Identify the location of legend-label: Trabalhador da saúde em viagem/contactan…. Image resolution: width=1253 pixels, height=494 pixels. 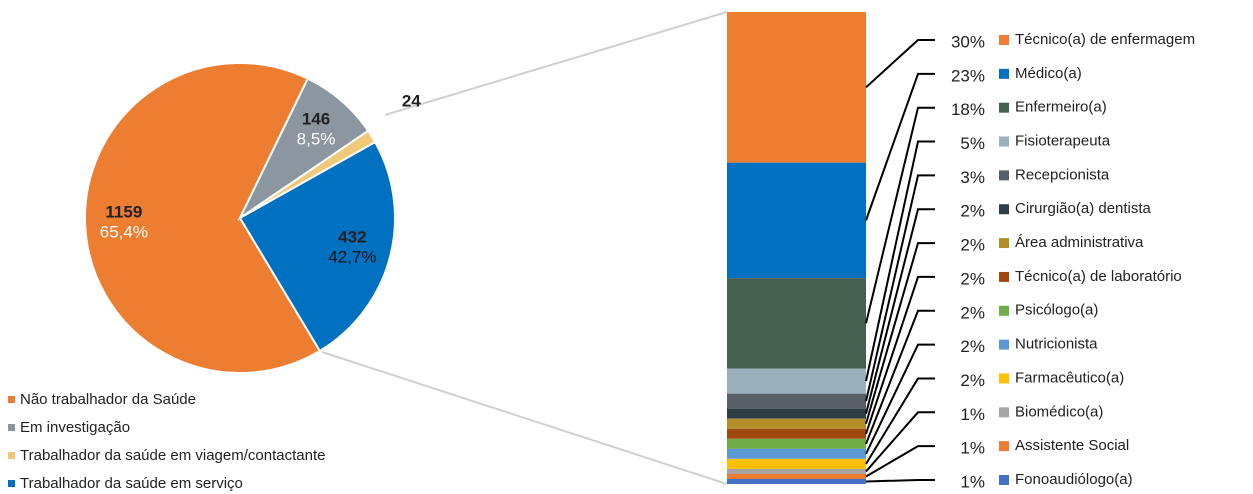
(172, 455).